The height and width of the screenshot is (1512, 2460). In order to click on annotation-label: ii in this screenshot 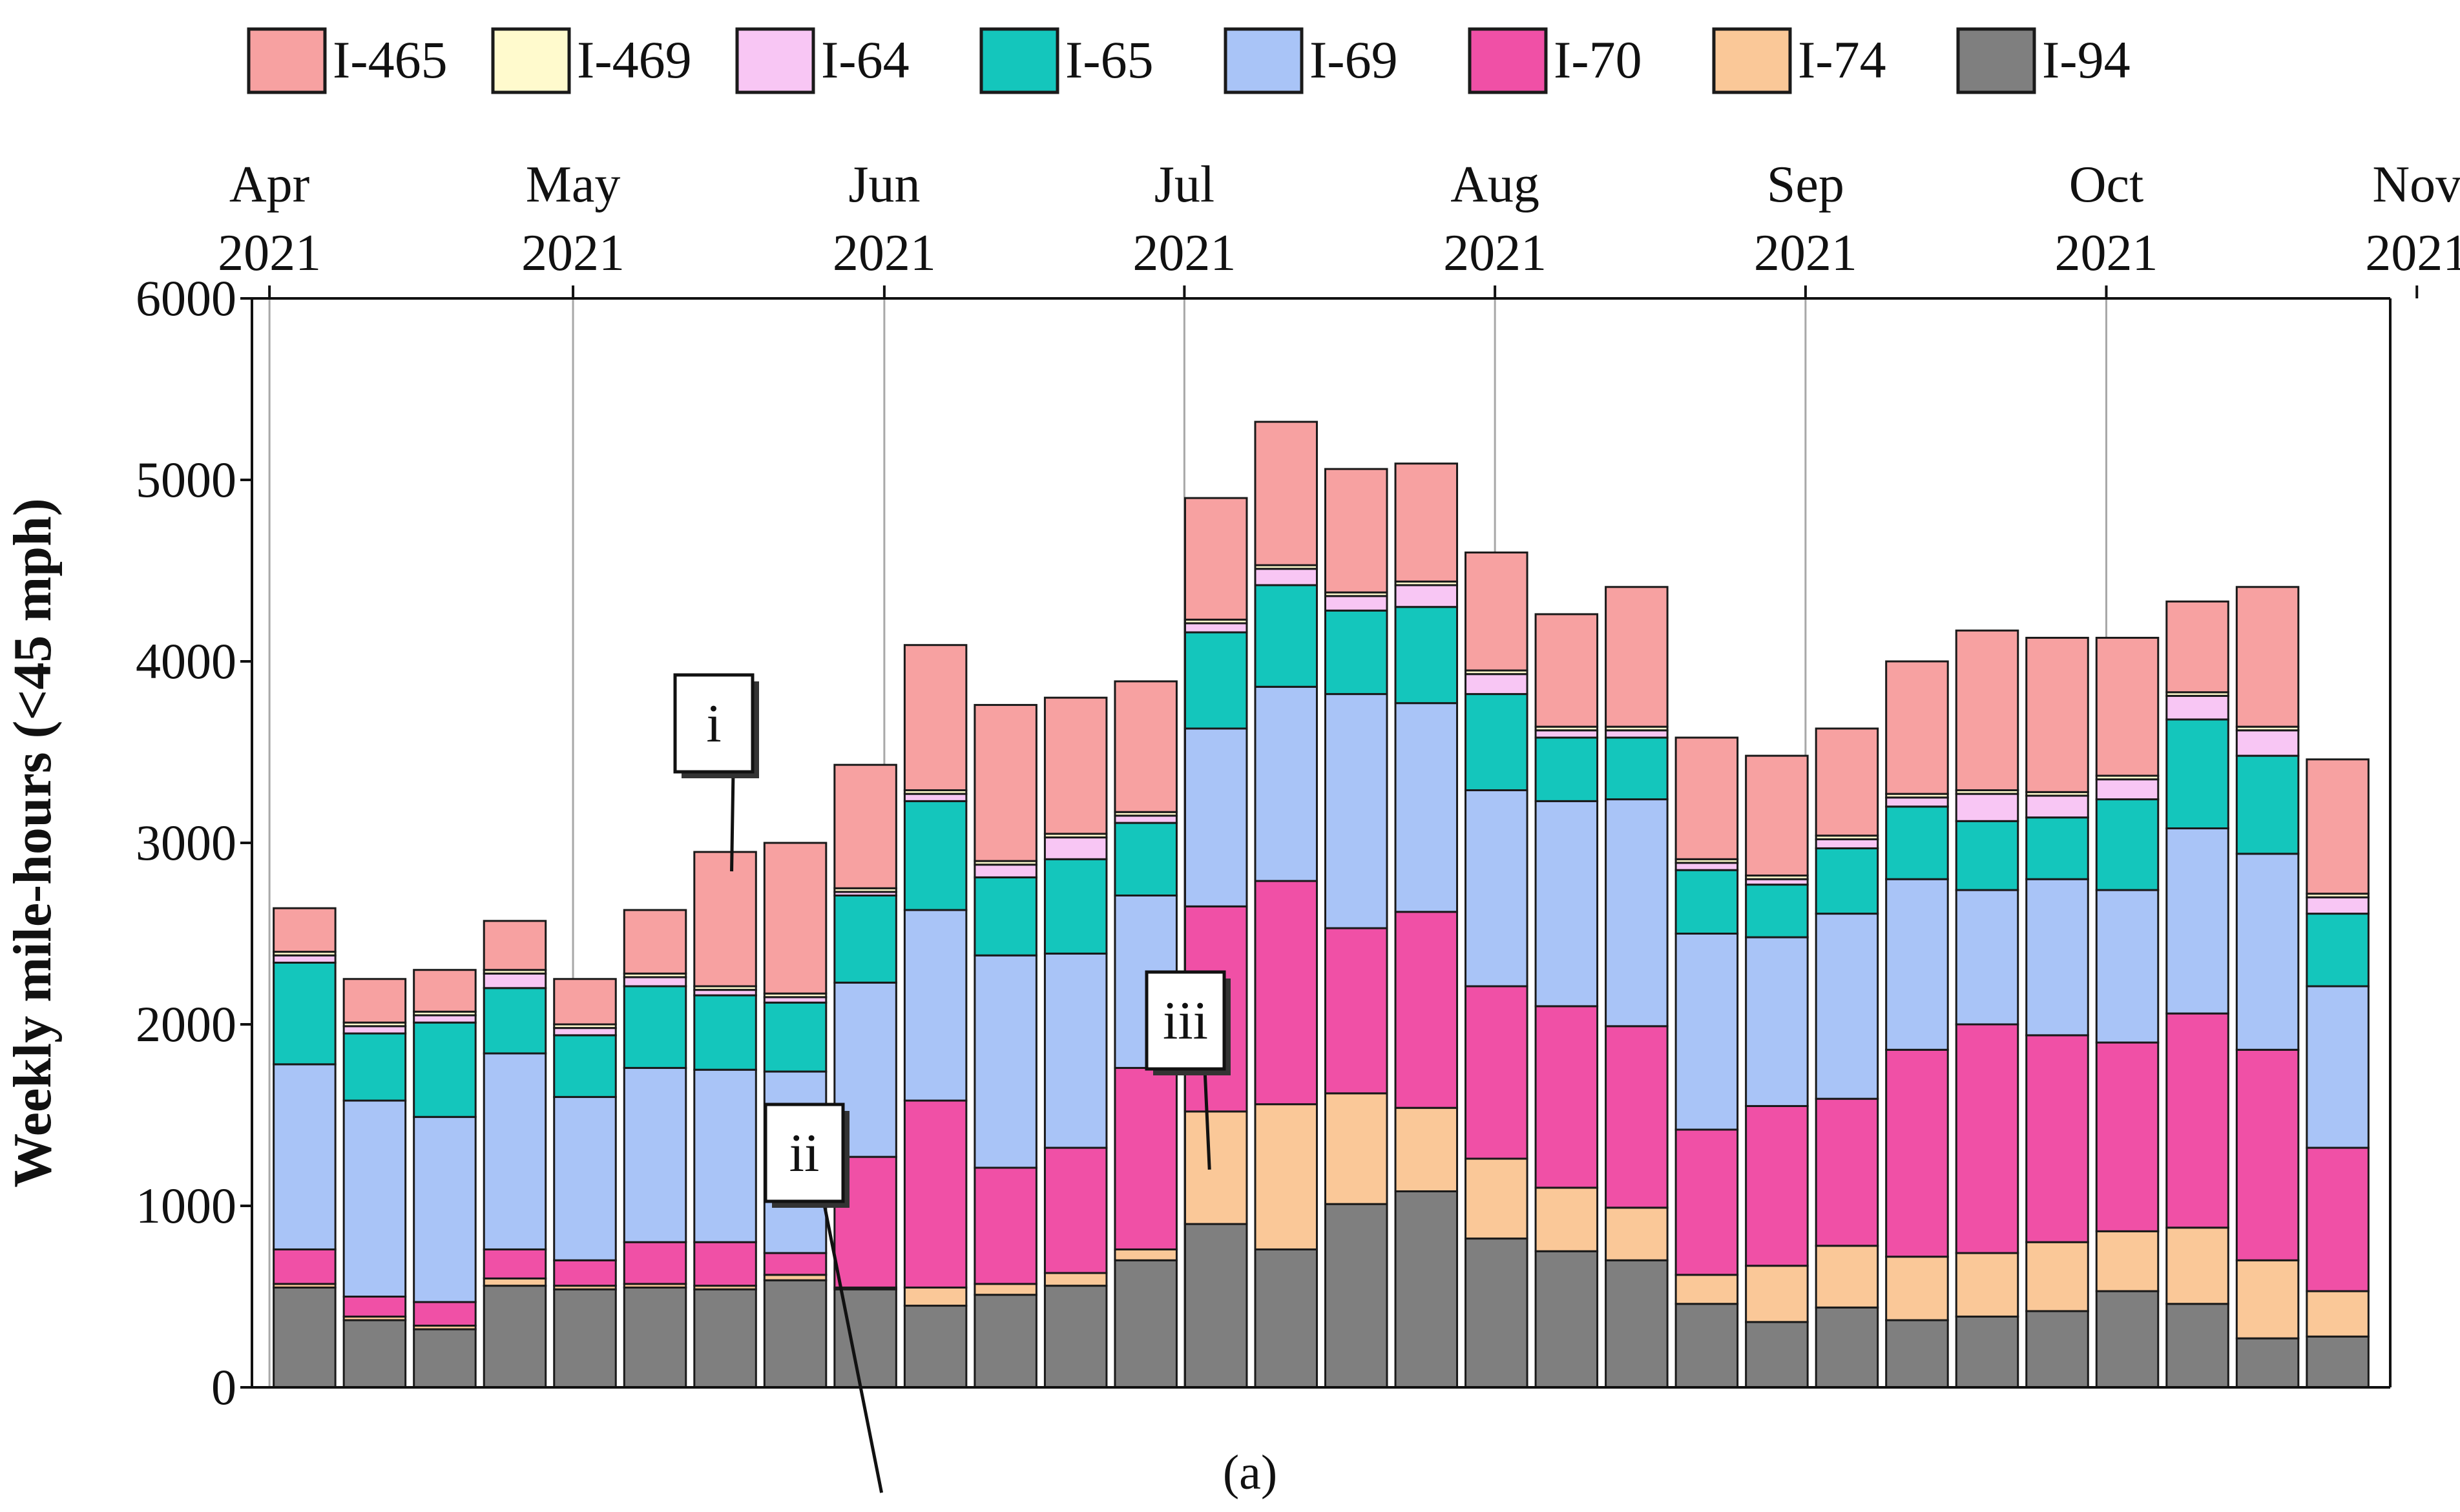, I will do `click(804, 1153)`.